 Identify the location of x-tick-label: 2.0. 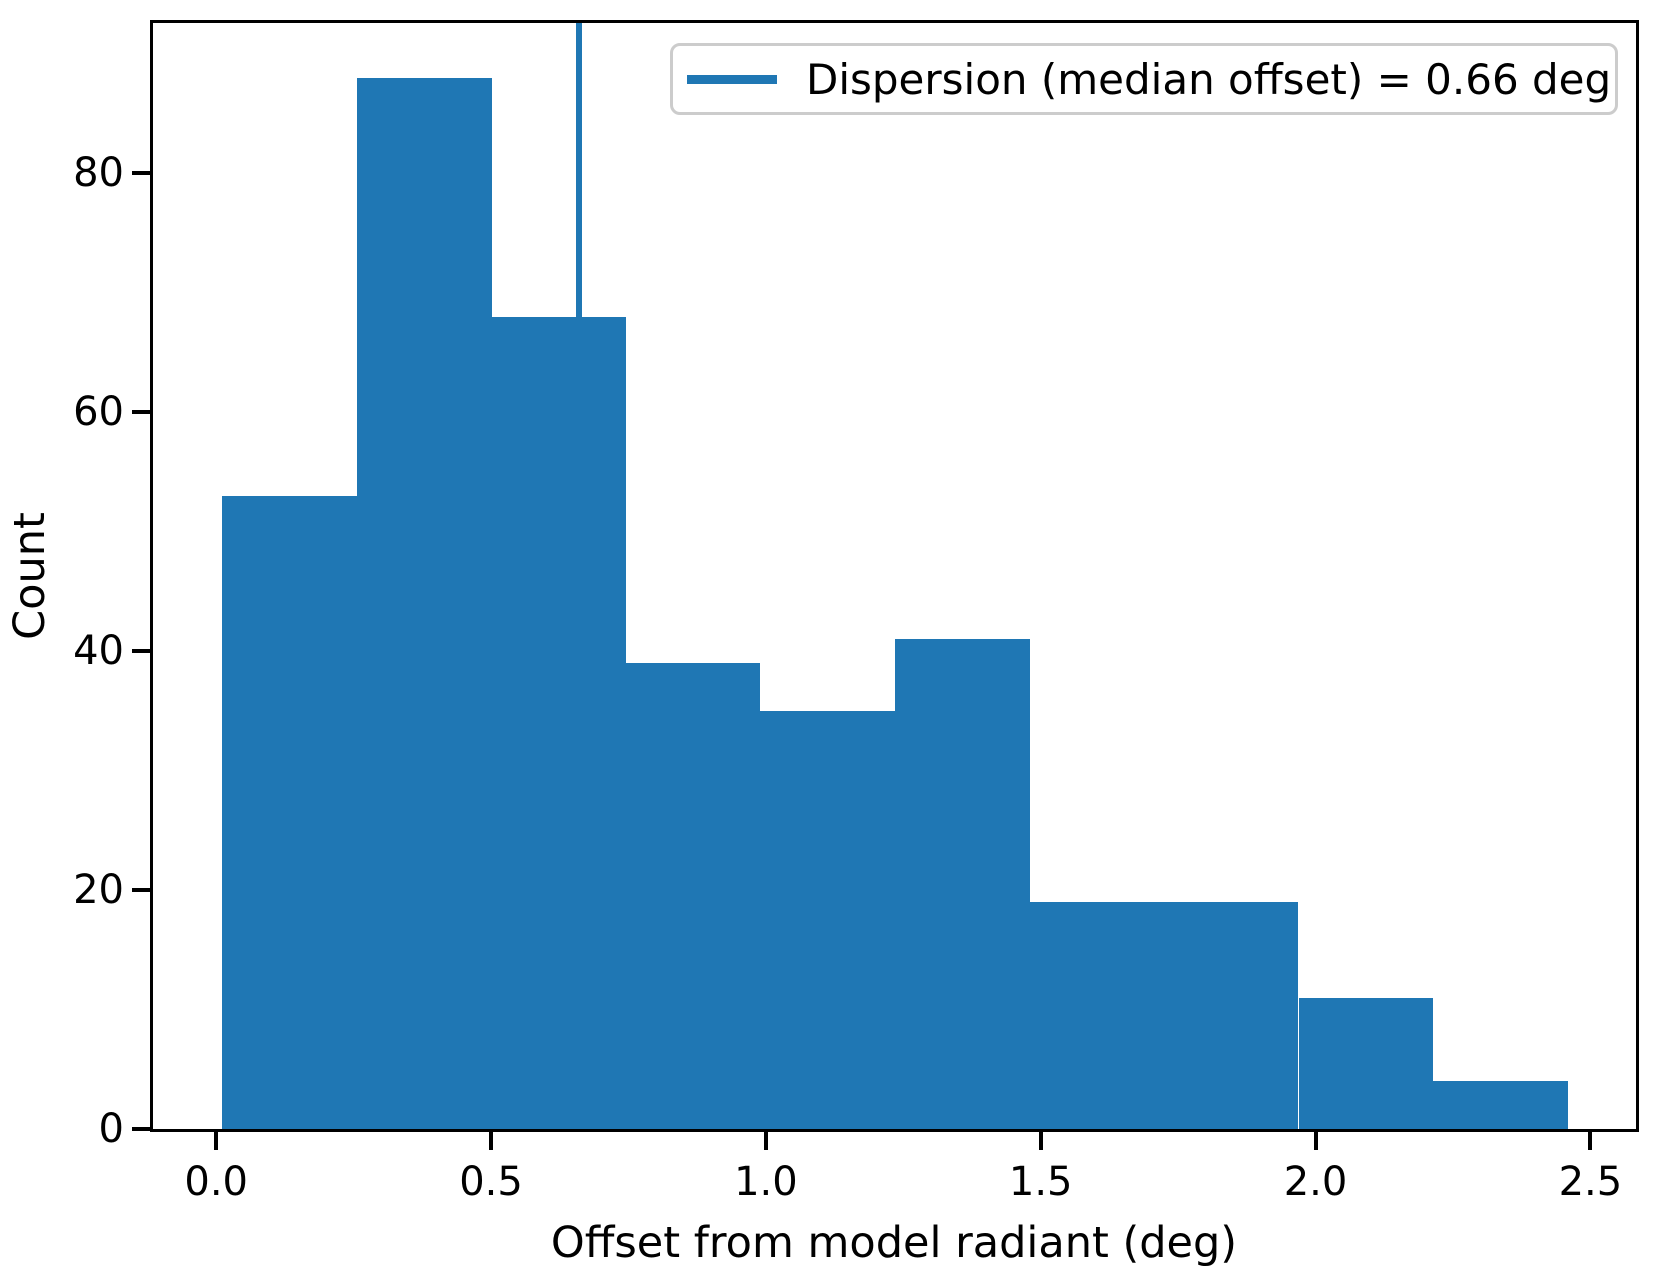
(1315, 1182).